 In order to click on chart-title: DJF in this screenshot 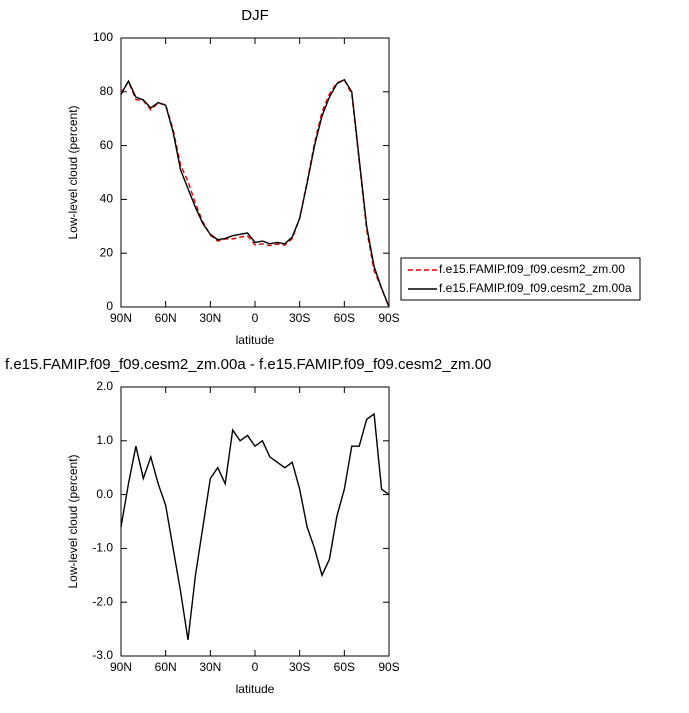, I will do `click(255, 15)`.